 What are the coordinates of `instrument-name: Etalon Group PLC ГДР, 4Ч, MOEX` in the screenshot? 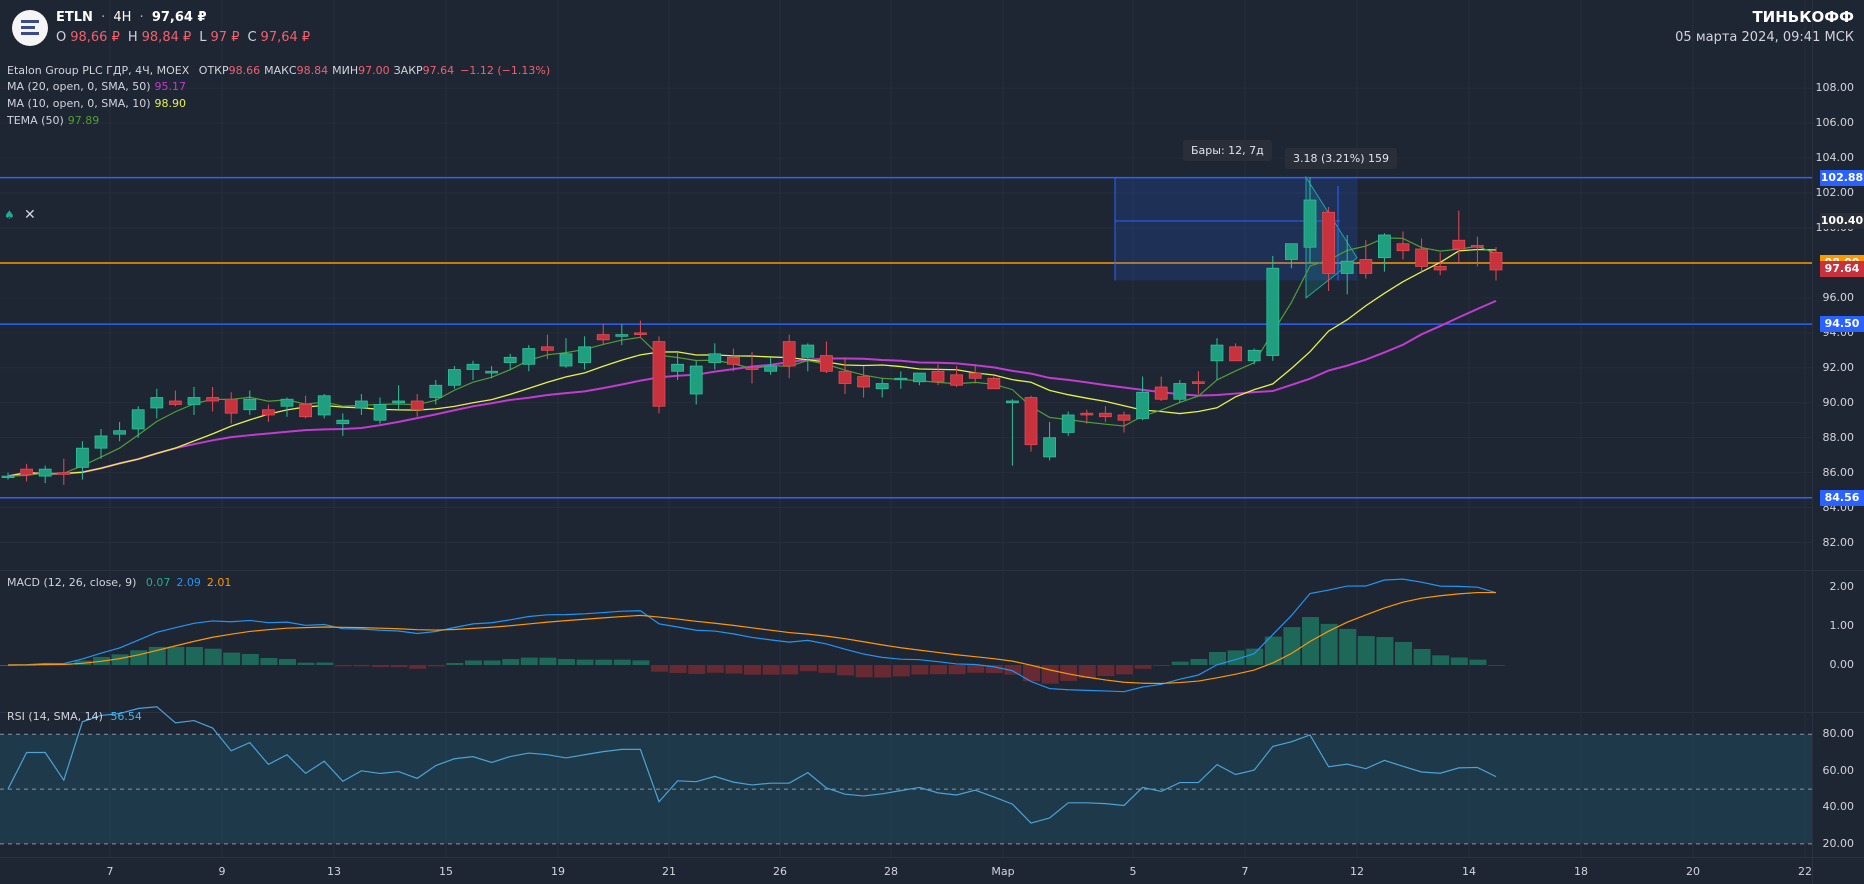 It's located at (98, 70).